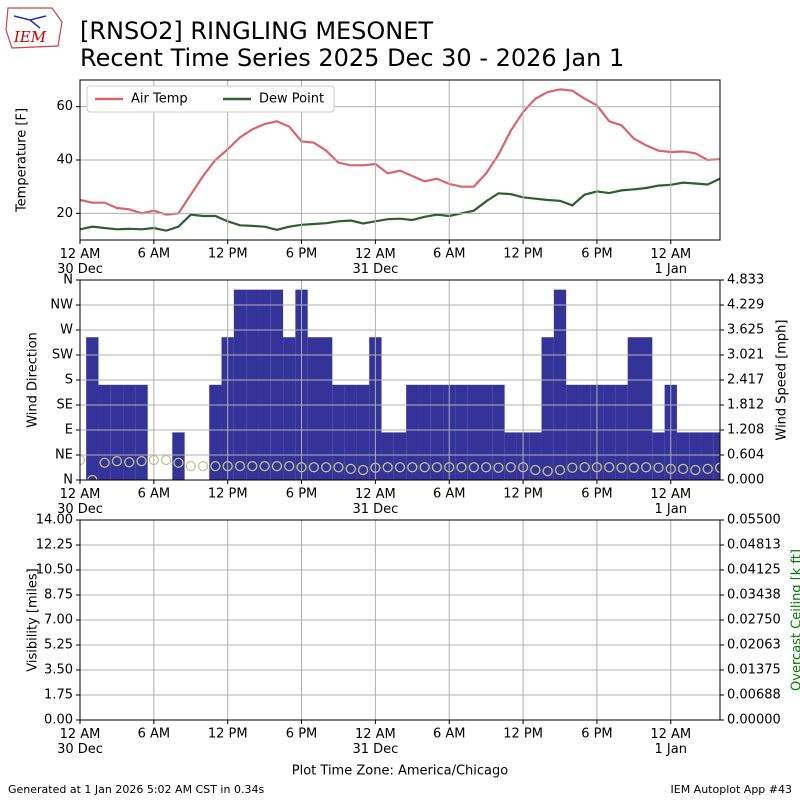 The image size is (800, 800). Describe the element at coordinates (69, 380) in the screenshot. I see `y-tick-label: S` at that location.